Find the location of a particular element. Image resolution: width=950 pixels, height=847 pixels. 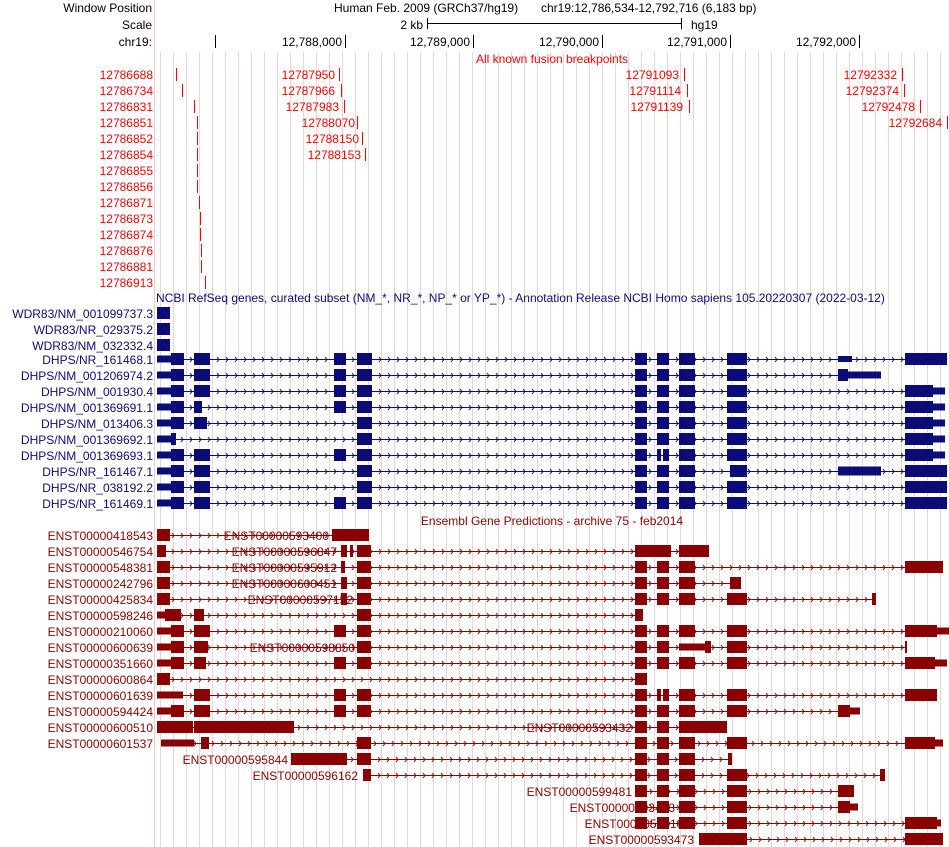

fusion-breakpoint-label: 12786856 is located at coordinates (127, 187).